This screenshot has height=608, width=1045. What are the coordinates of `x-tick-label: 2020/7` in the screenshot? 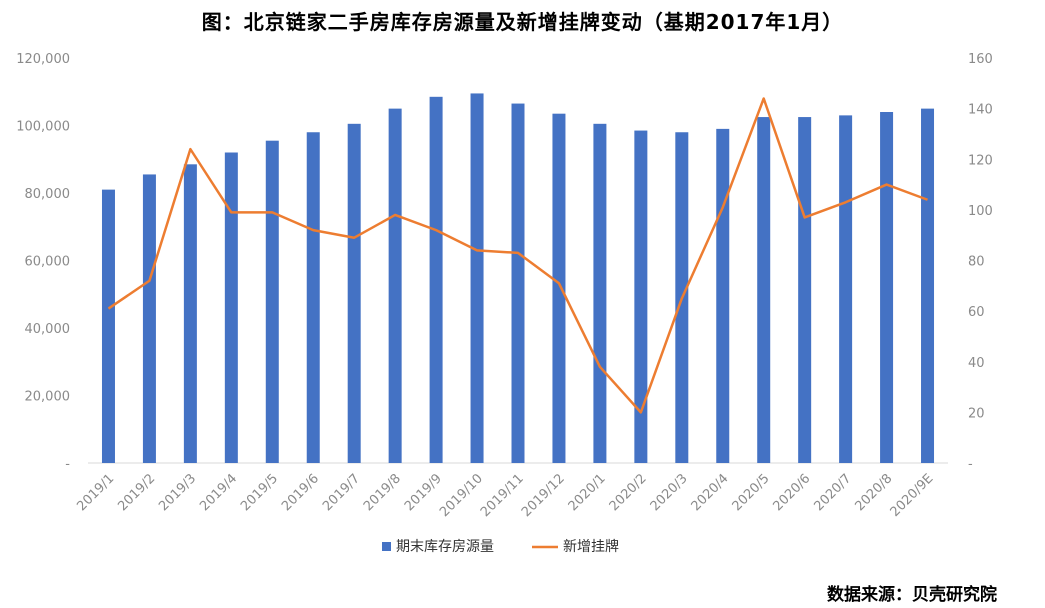 It's located at (832, 492).